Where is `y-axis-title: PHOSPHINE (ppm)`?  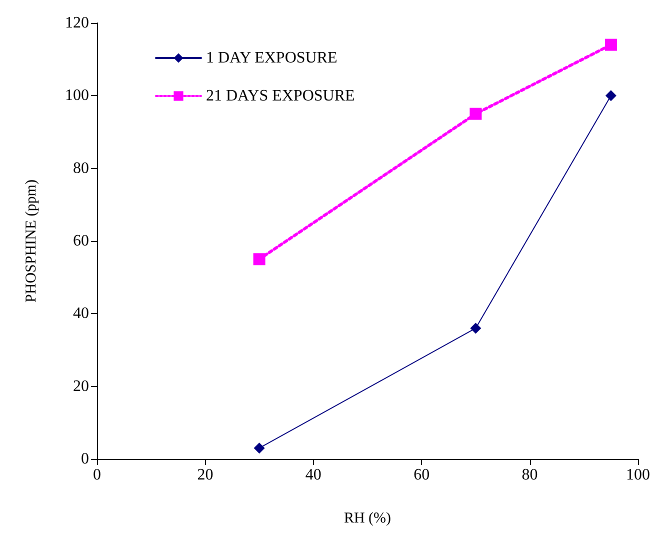
y-axis-title: PHOSPHINE (ppm) is located at coordinates (32, 241).